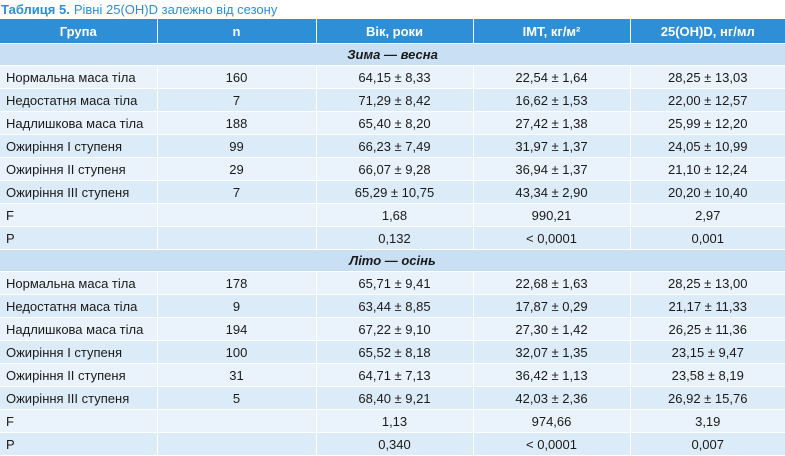 This screenshot has width=785, height=456. I want to click on value-cell: 23,15 ± 9,47, so click(707, 352).